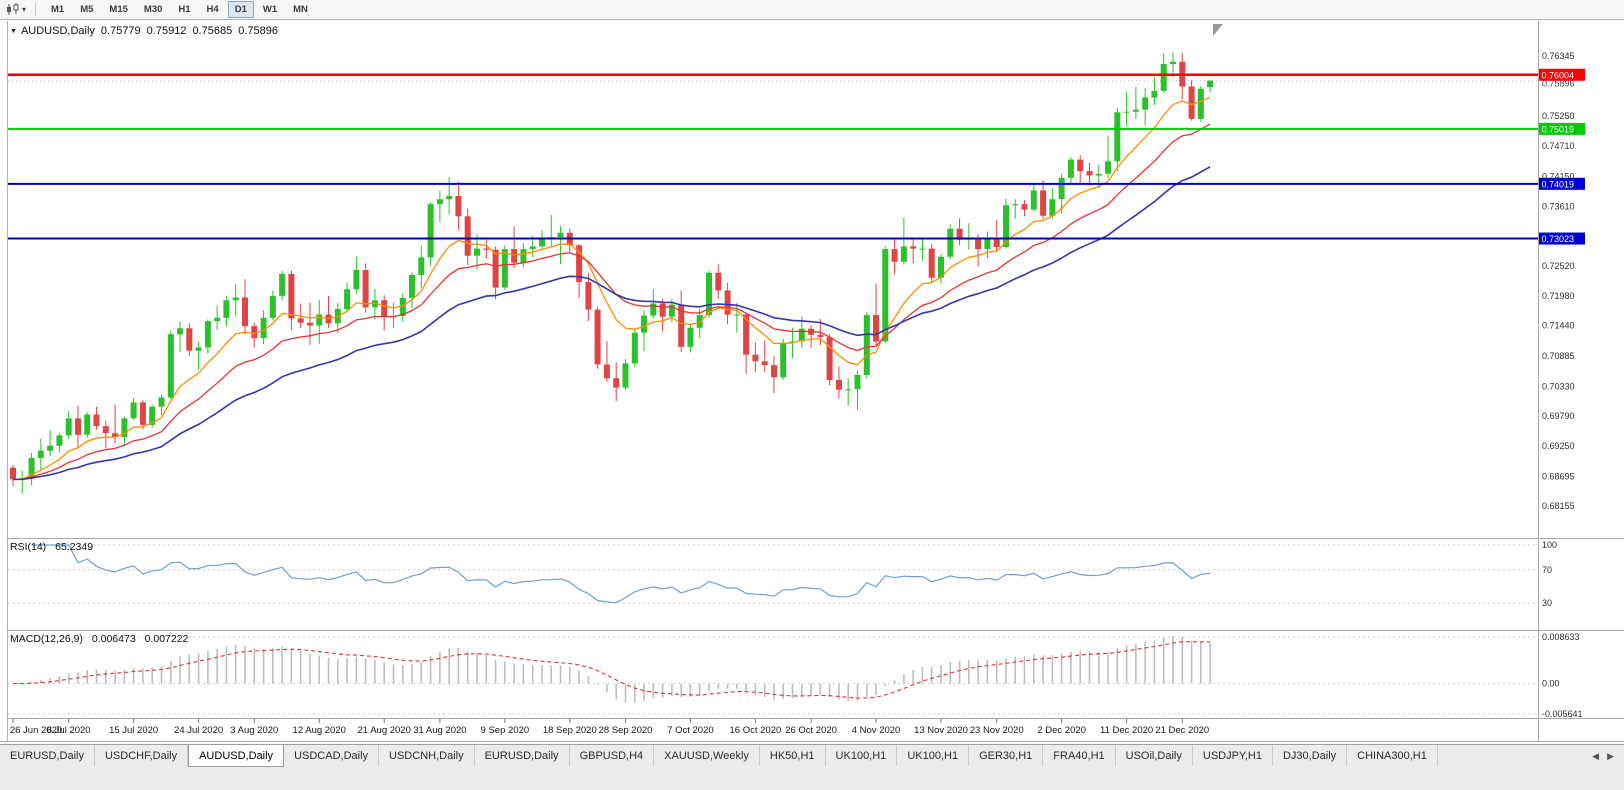 The width and height of the screenshot is (1624, 790). Describe the element at coordinates (120, 31) in the screenshot. I see `ohlc-open: 0.75779` at that location.